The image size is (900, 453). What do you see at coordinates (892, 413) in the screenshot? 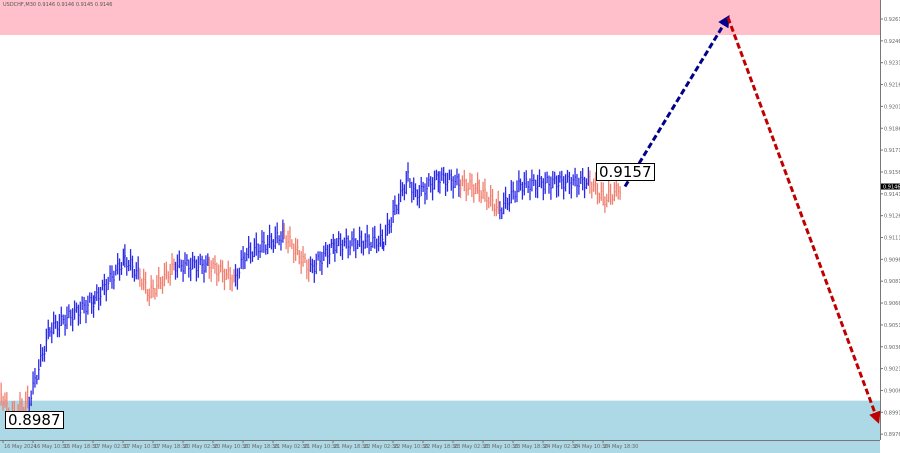
I see `y-tick-label: 0.8991` at bounding box center [892, 413].